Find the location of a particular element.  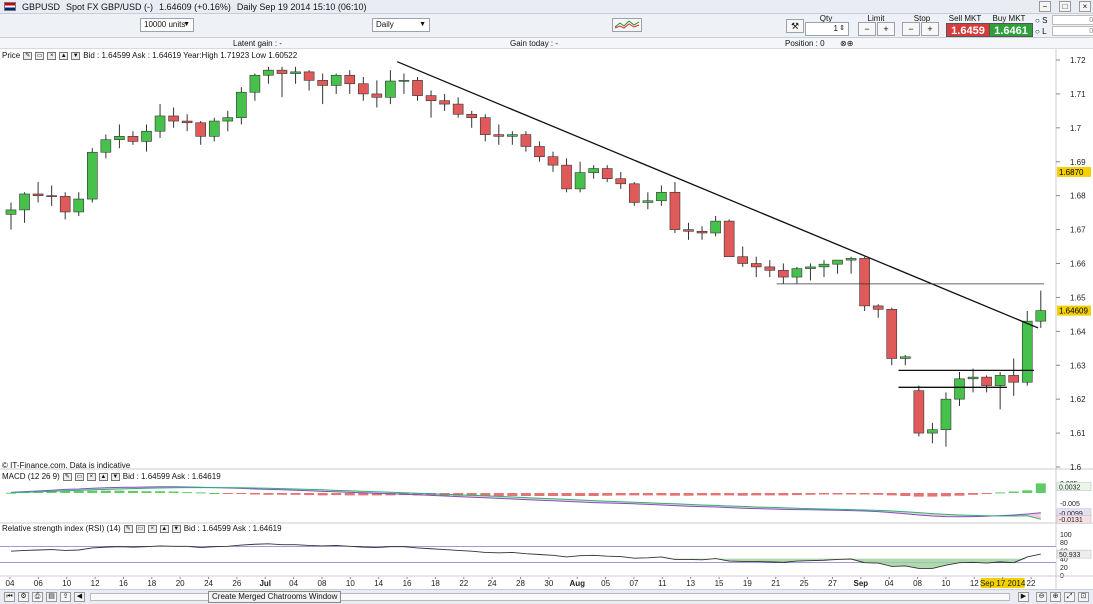

limit-plus-icon: + is located at coordinates (886, 29).